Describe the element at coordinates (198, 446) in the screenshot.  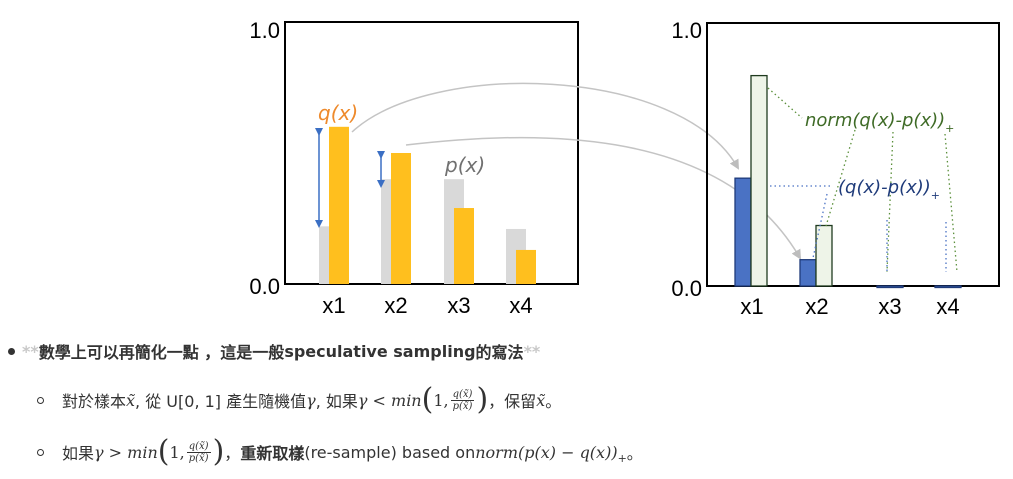
I see `note-3-num: q(x̃)` at that location.